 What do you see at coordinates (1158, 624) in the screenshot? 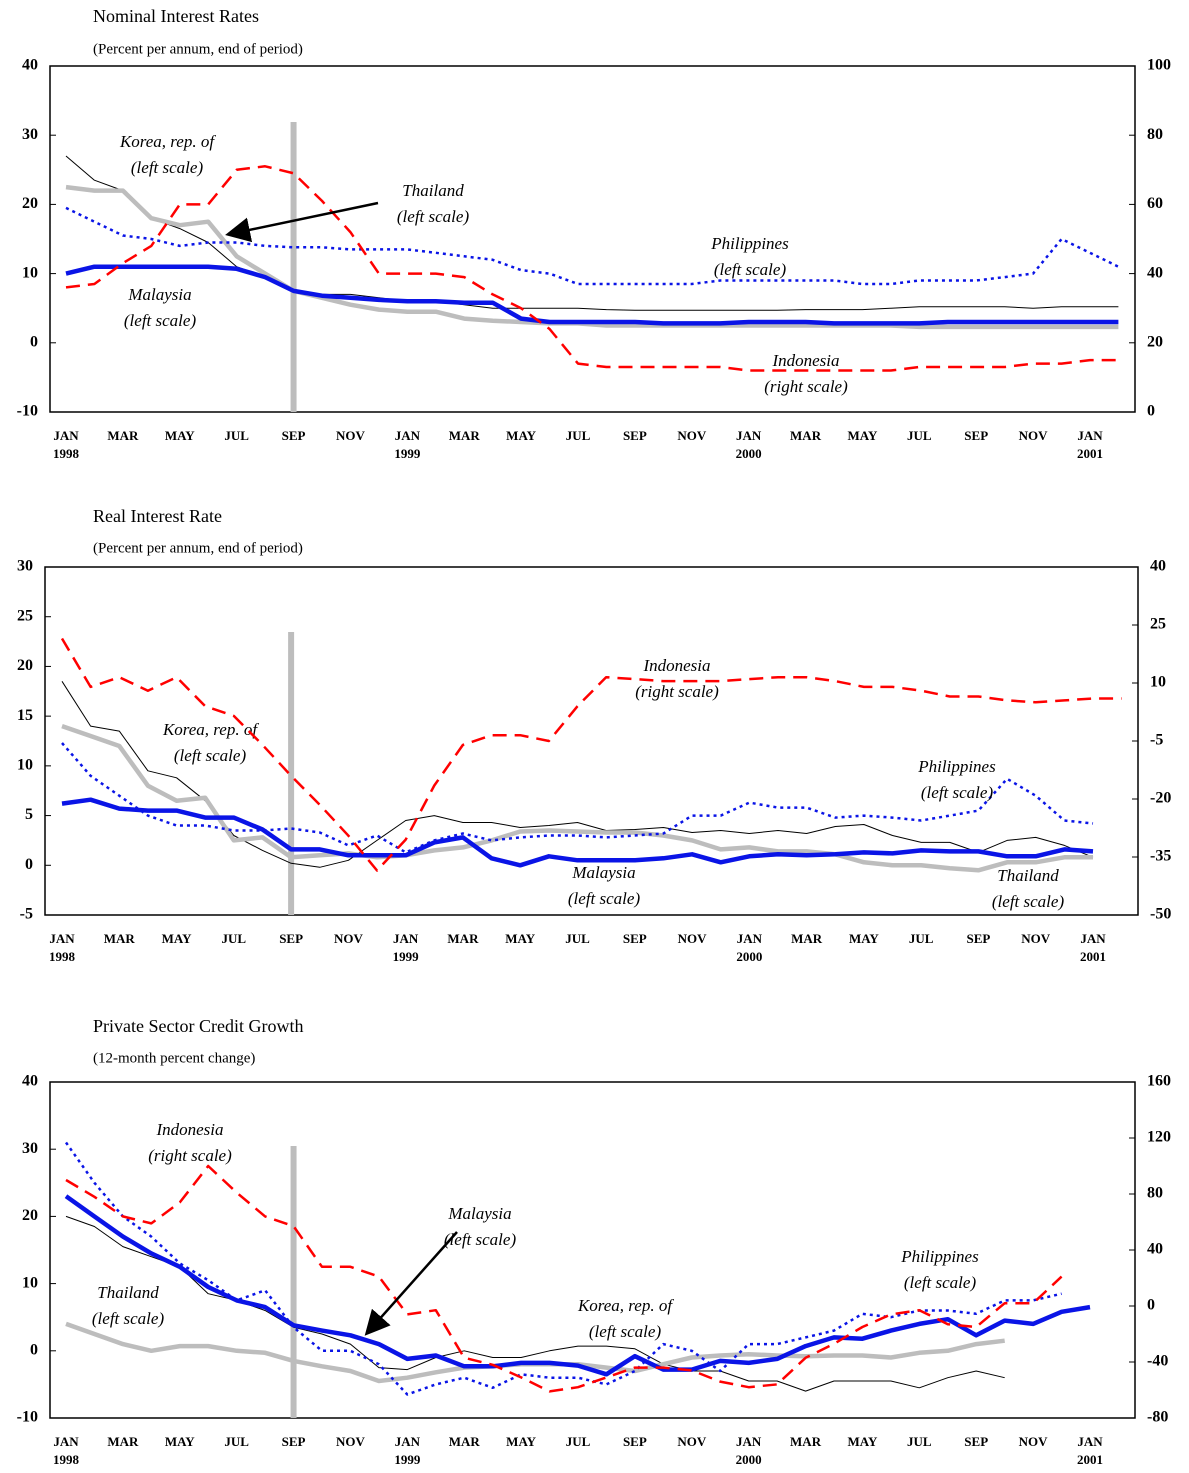
I see `y2-tick-label: 25` at bounding box center [1158, 624].